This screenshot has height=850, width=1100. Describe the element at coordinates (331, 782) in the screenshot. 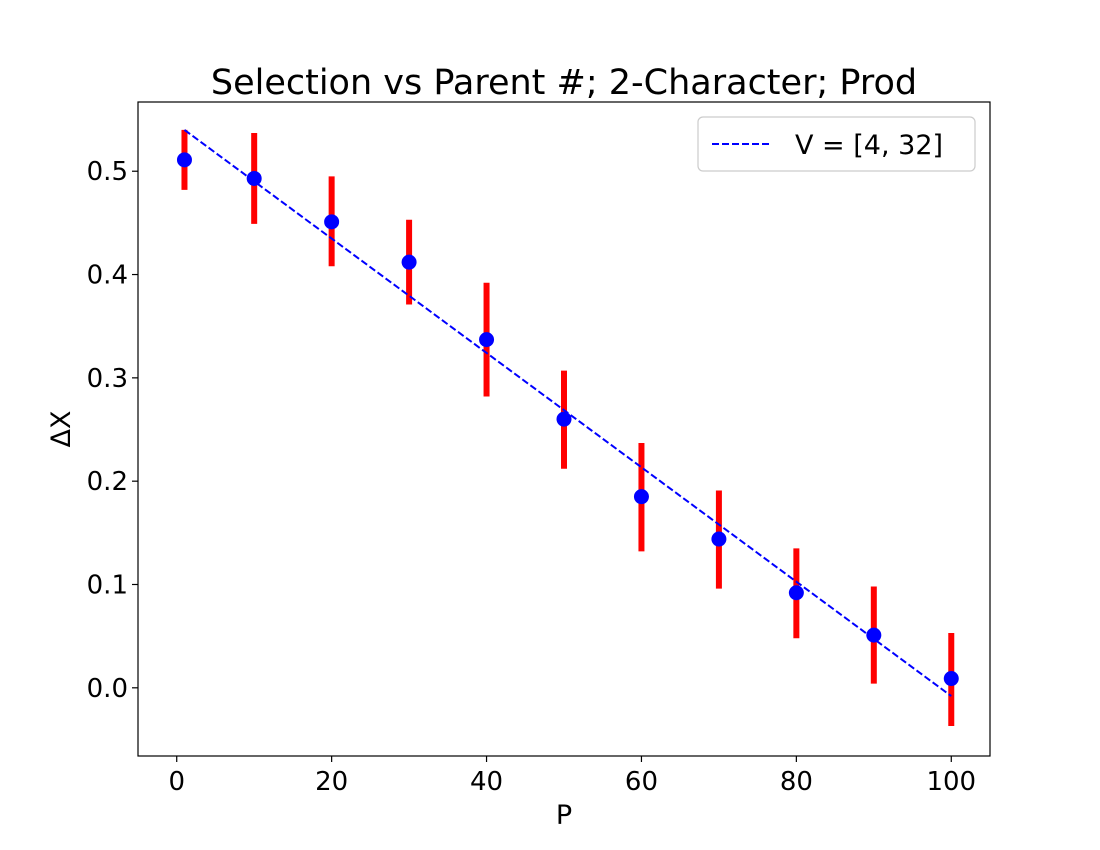

I see `x-tick-label: 20` at that location.